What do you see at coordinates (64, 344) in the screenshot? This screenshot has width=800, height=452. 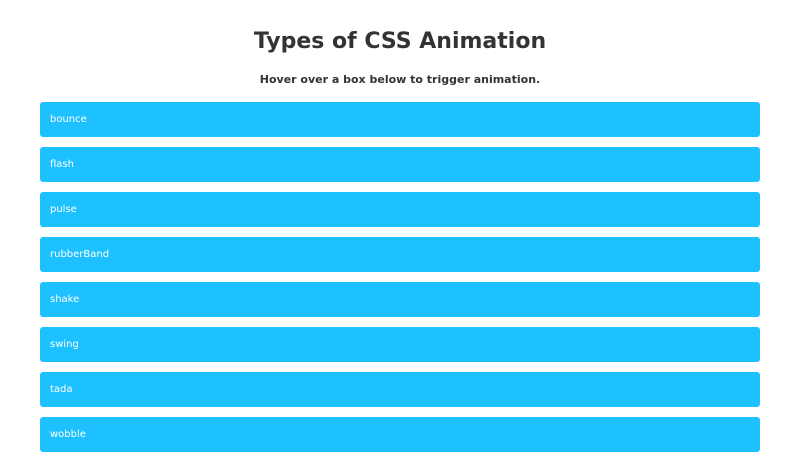 I see `animation-box-label: swing` at bounding box center [64, 344].